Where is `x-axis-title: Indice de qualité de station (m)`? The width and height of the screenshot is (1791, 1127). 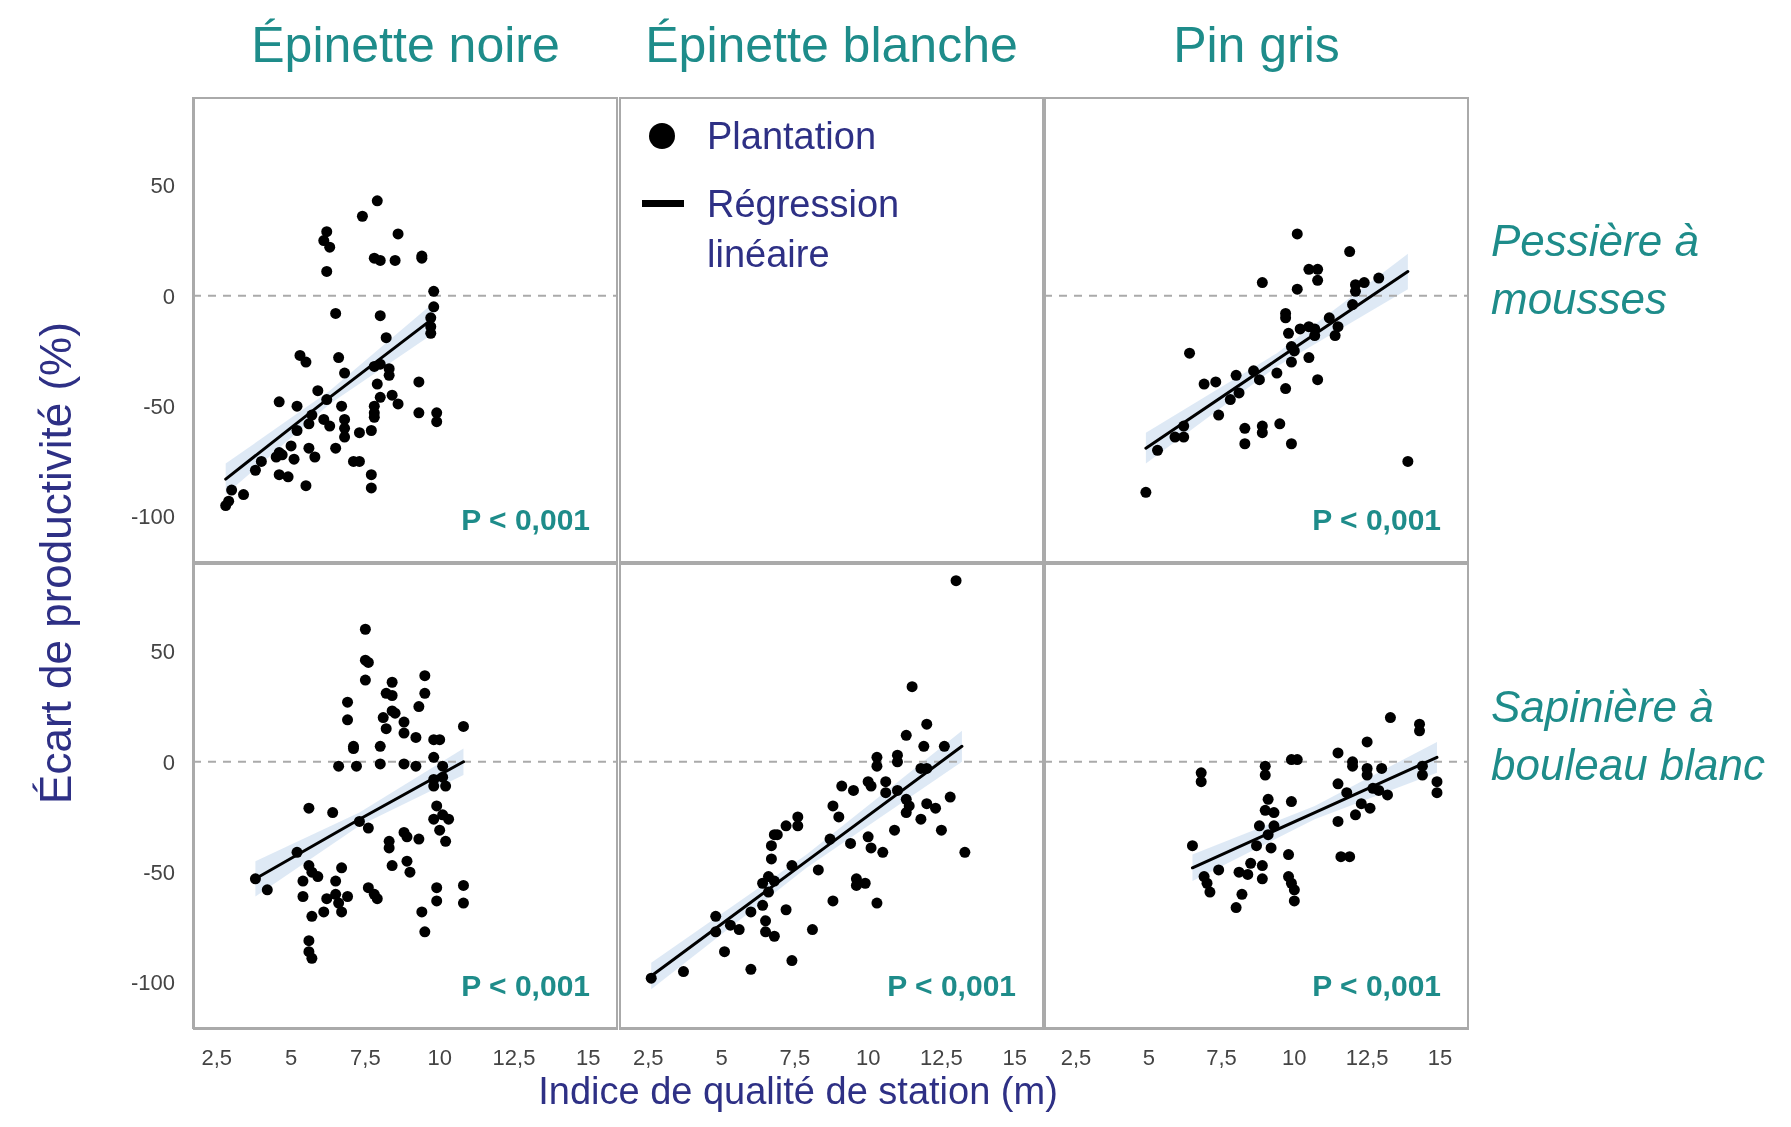
x-axis-title: Indice de qualité de station (m) is located at coordinates (798, 1091).